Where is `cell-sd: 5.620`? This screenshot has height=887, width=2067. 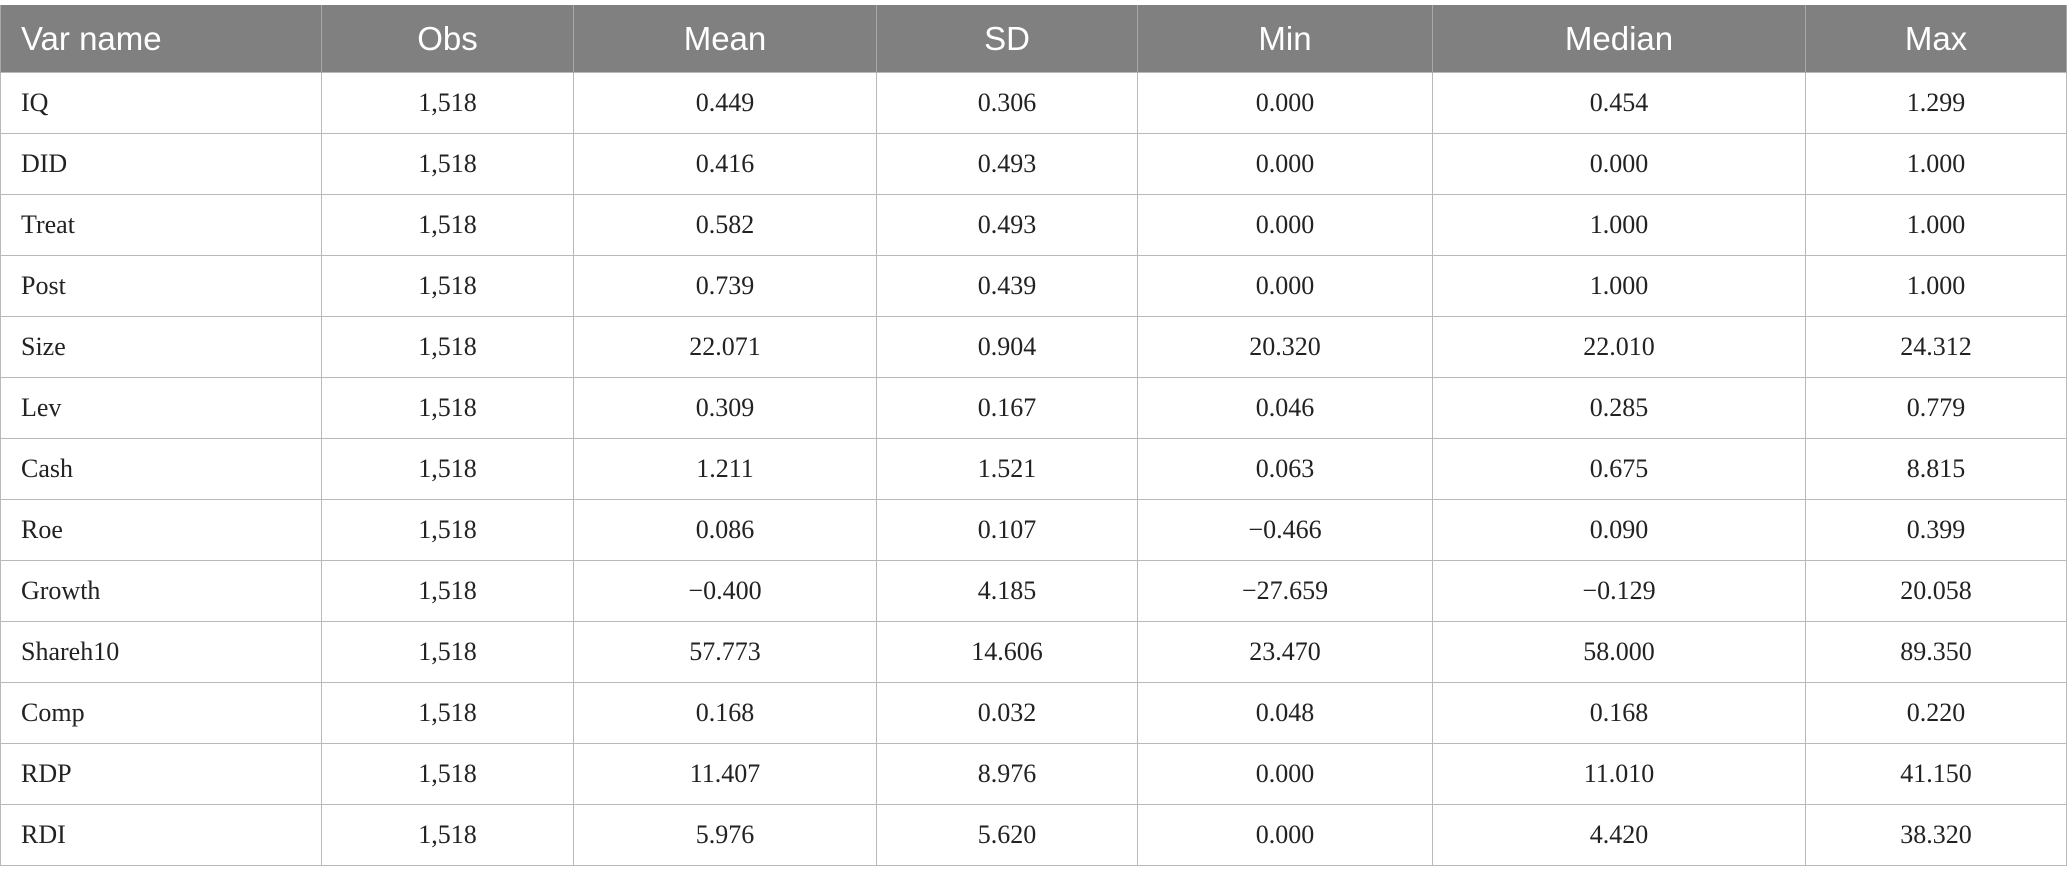
cell-sd: 5.620 is located at coordinates (1007, 835).